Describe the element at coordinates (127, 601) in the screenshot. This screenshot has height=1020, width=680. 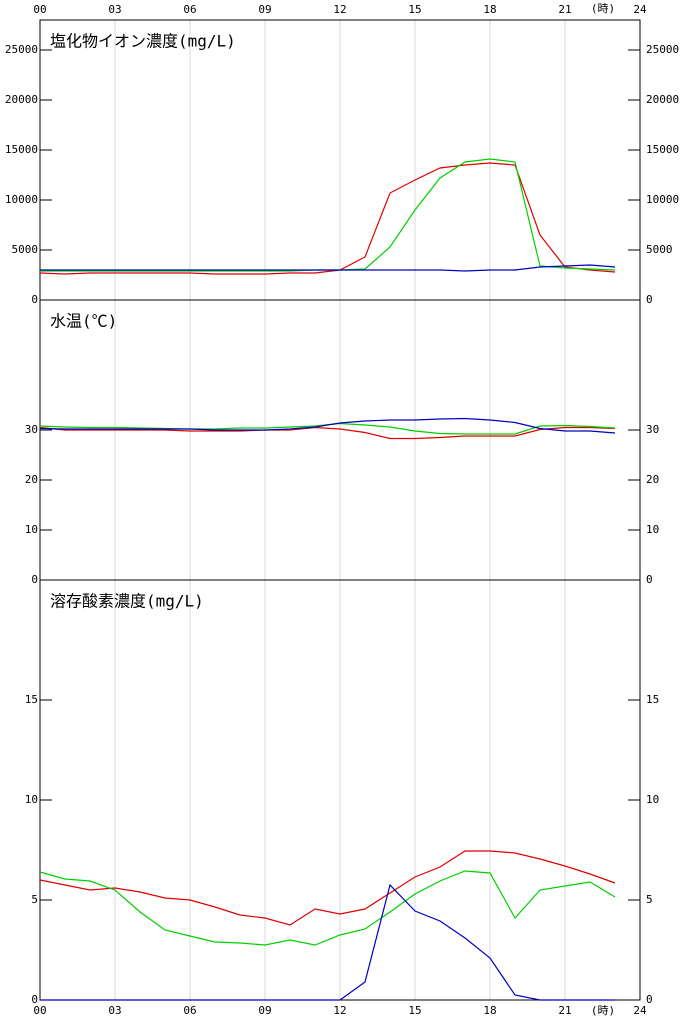
I see `panel-title: 溶存酸素濃度(mg/L)` at that location.